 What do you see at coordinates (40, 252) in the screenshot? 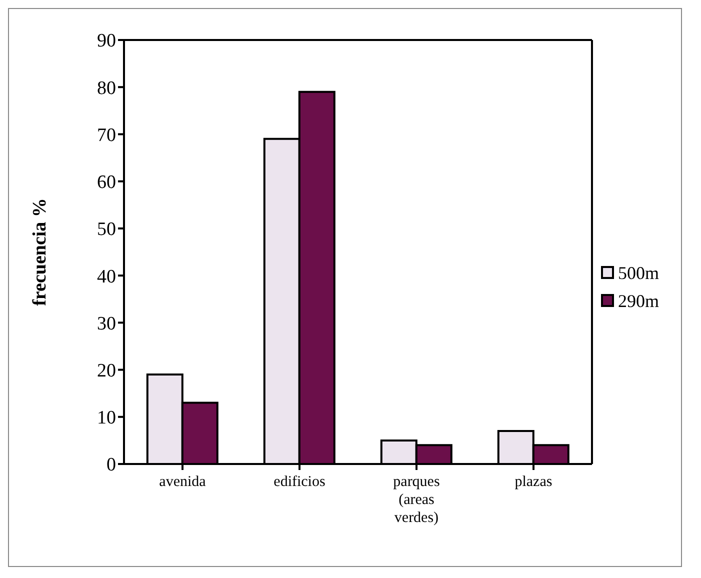
I see `y-axis-title: frecuencia %` at bounding box center [40, 252].